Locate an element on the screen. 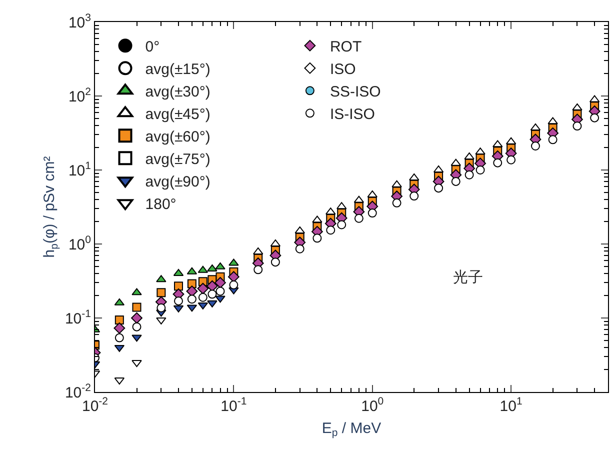 The height and width of the screenshot is (459, 612). y-tick-label: 10$^{2}$ is located at coordinates (80, 96).